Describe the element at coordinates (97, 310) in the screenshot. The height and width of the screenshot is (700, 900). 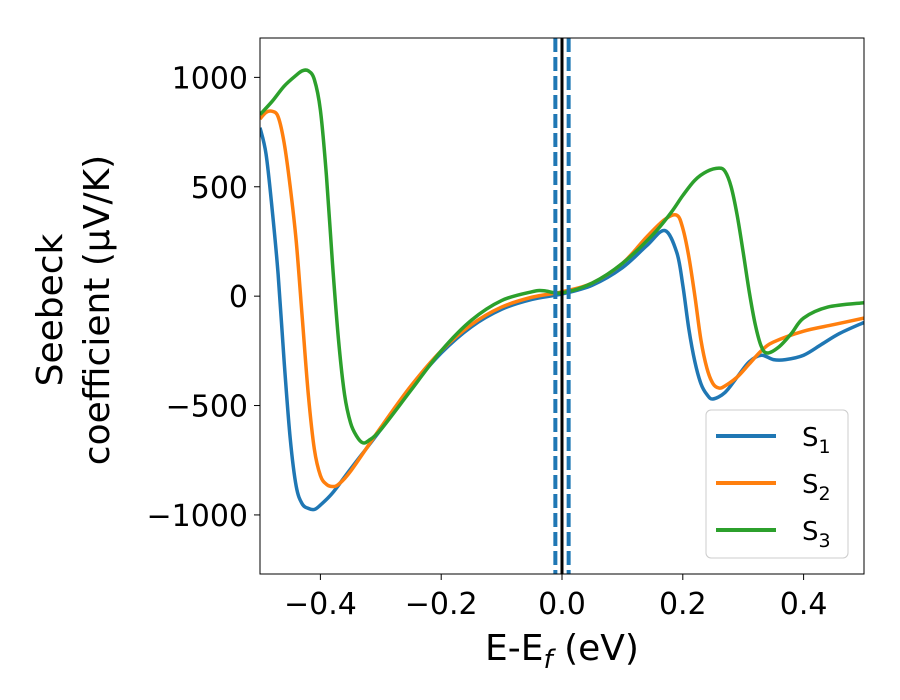
I see `y-axis-title-line2: coefficient (μV/K)` at that location.